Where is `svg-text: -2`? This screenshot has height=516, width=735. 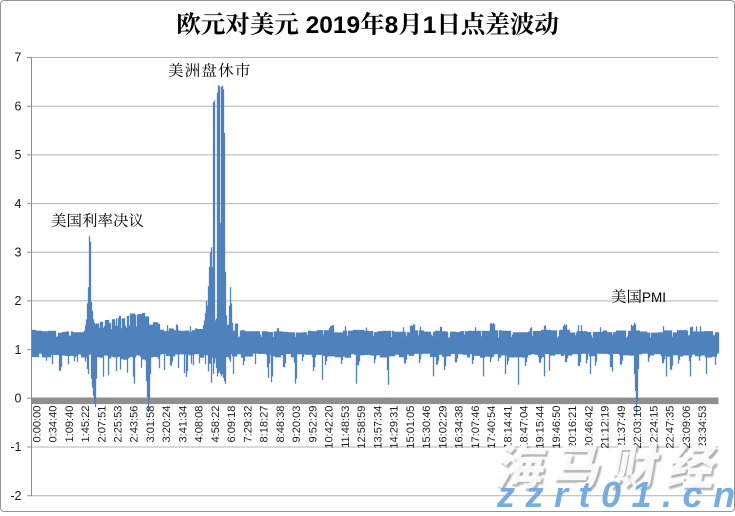 svg-text: -2 is located at coordinates (15, 496).